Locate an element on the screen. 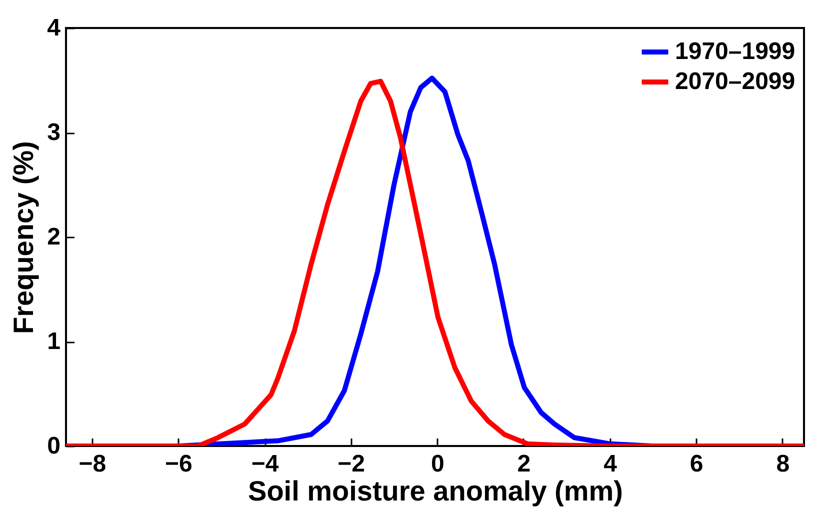  y-axis-title: Frequency (%) is located at coordinates (24, 237).